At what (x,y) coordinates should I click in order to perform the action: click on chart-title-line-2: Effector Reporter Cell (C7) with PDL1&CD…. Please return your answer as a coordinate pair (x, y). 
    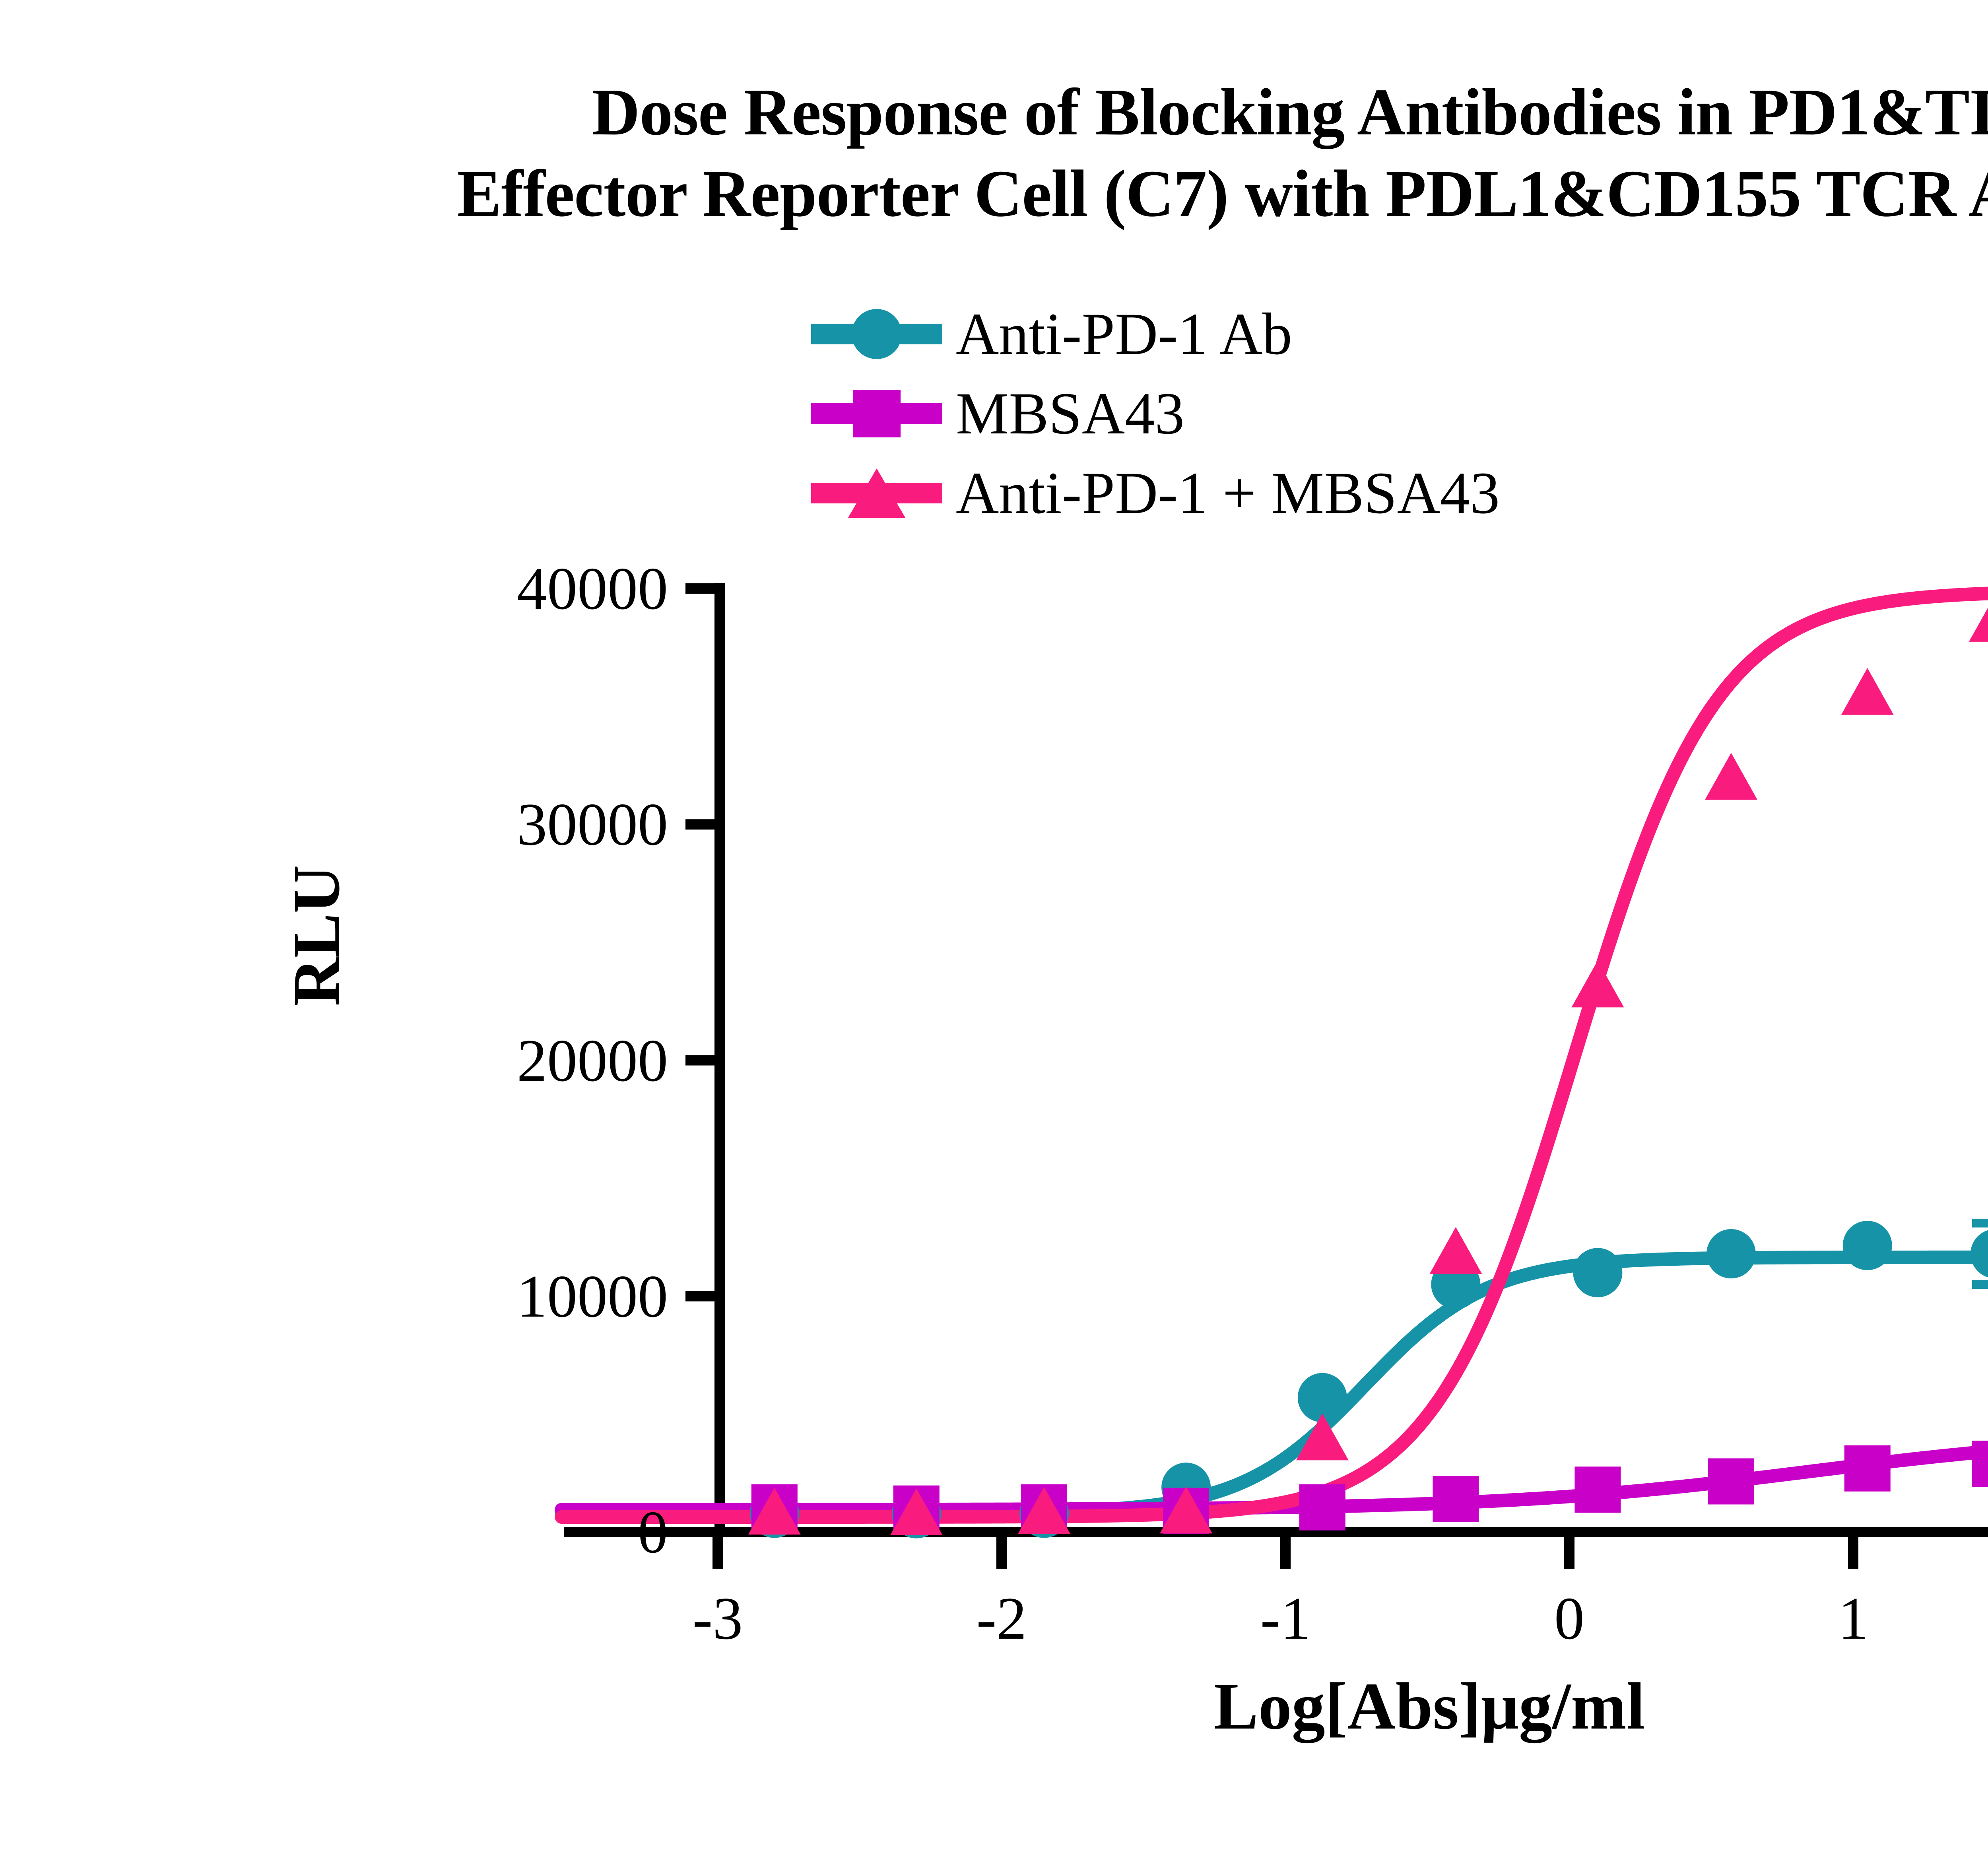
    Looking at the image, I should click on (1222, 194).